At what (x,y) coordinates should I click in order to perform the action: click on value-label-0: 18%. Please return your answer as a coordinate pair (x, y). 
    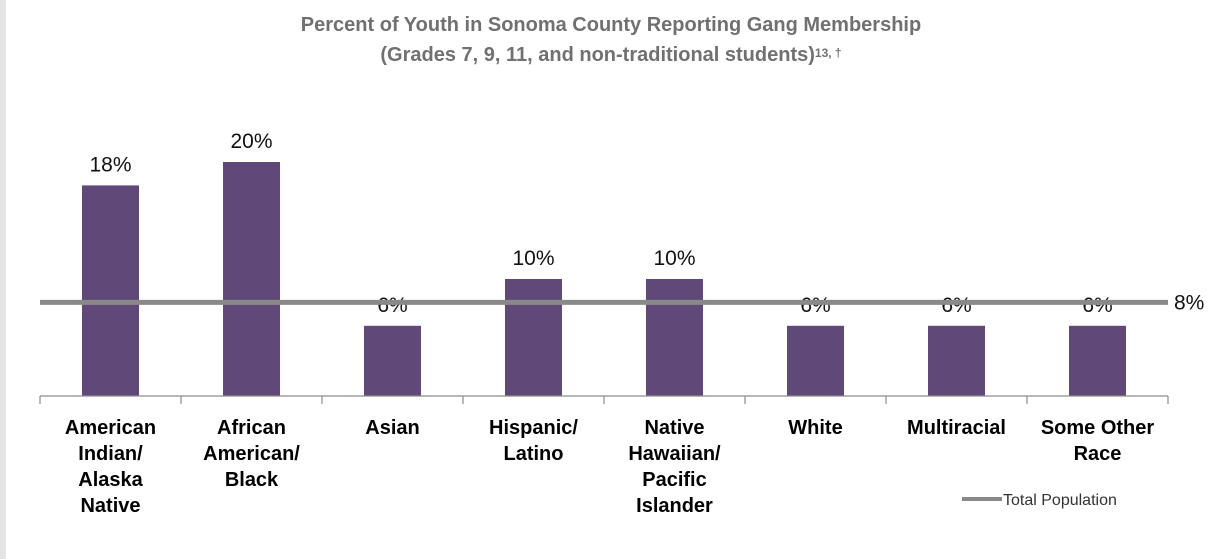
    Looking at the image, I should click on (110, 164).